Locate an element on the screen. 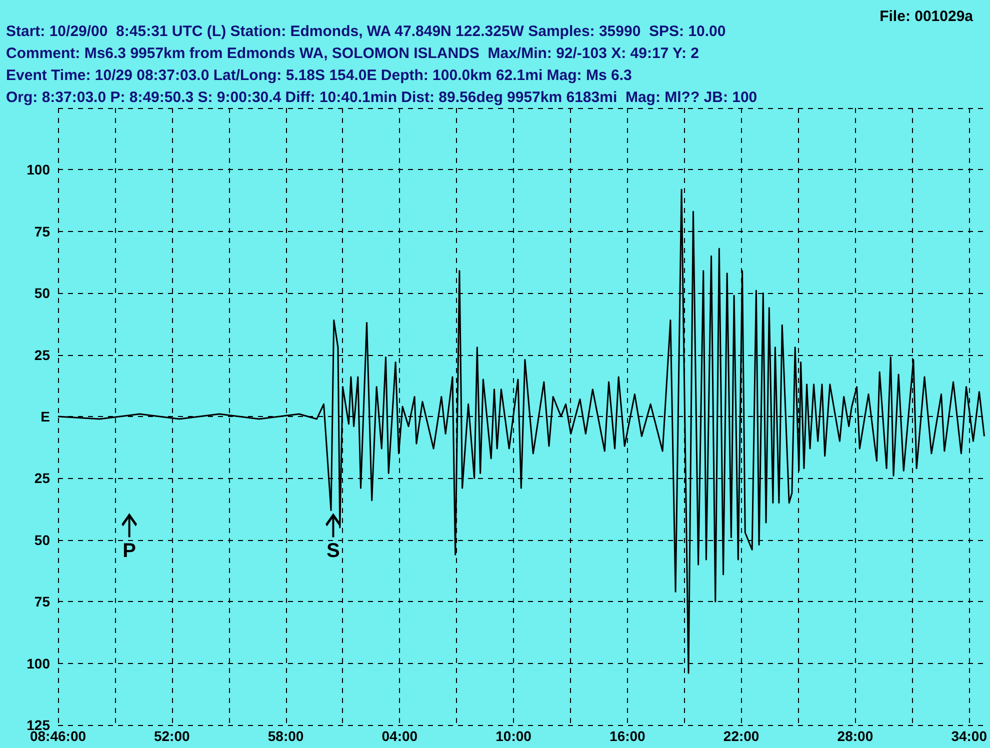  annotation: P is located at coordinates (129, 551).